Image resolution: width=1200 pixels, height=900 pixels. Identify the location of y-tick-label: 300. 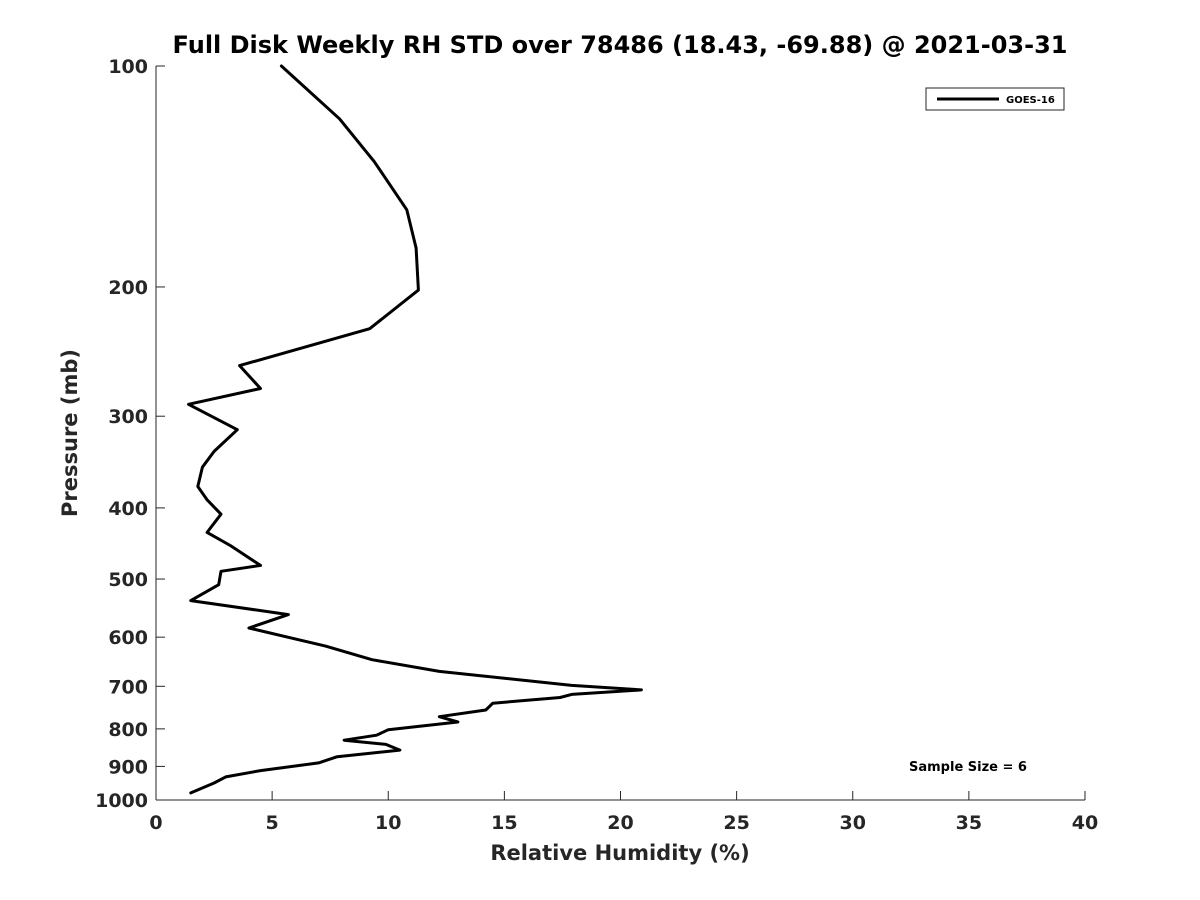
(128, 417).